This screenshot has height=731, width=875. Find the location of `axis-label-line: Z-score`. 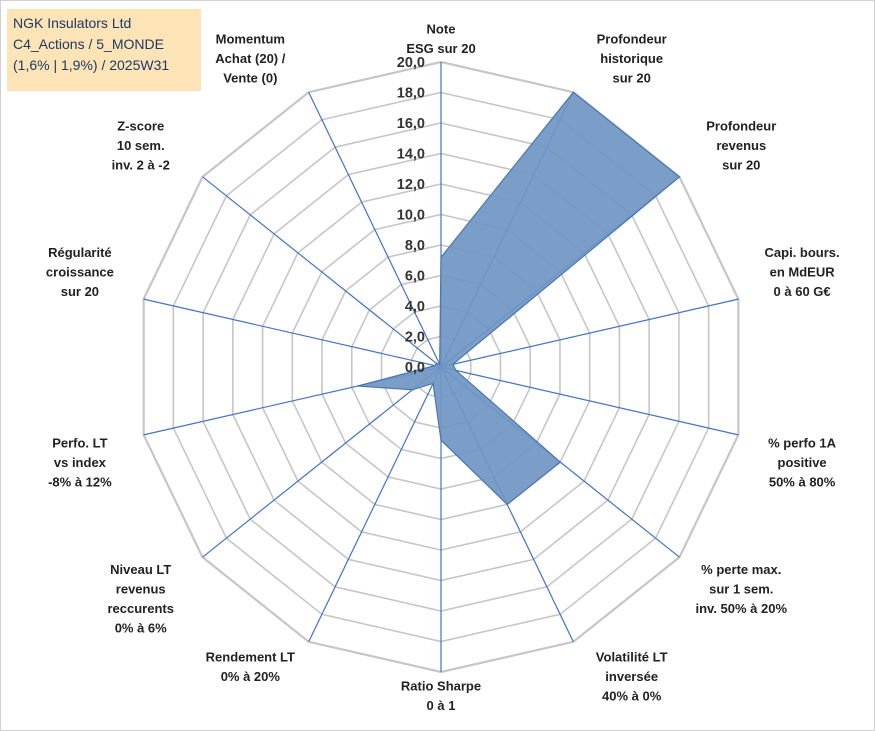

axis-label-line: Z-score is located at coordinates (140, 126).